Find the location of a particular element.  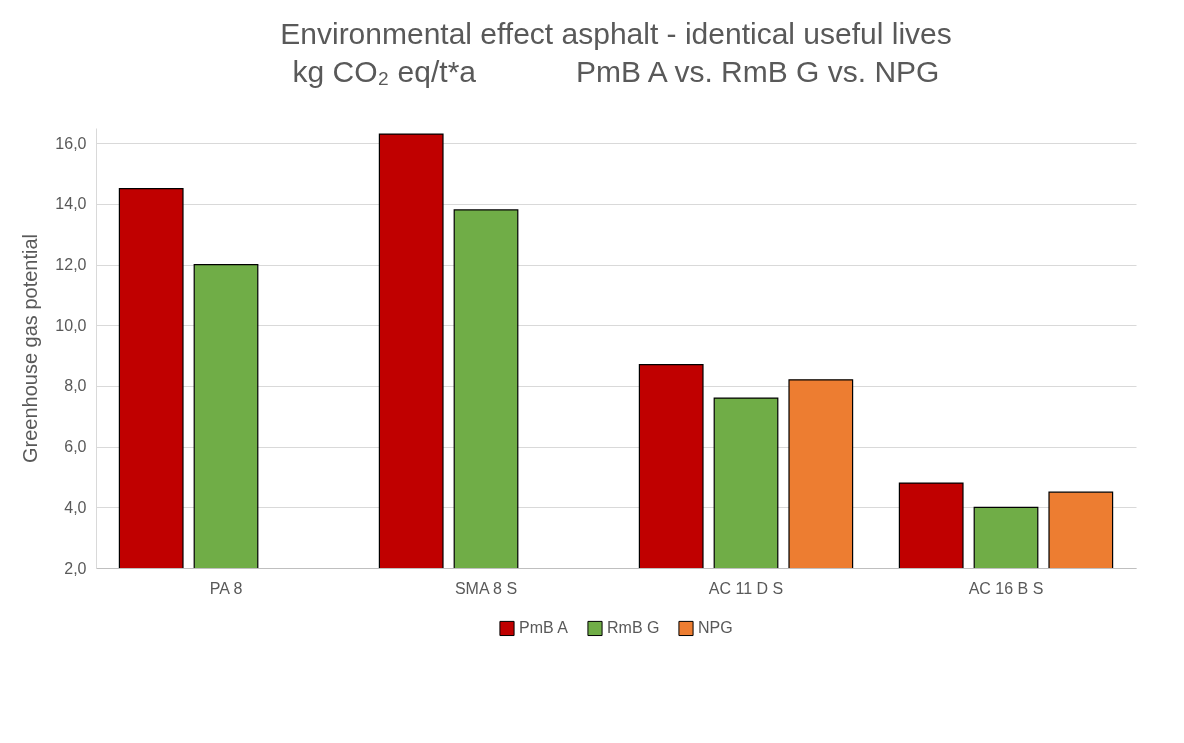

x-tick-label: AC 11 D S is located at coordinates (746, 588).